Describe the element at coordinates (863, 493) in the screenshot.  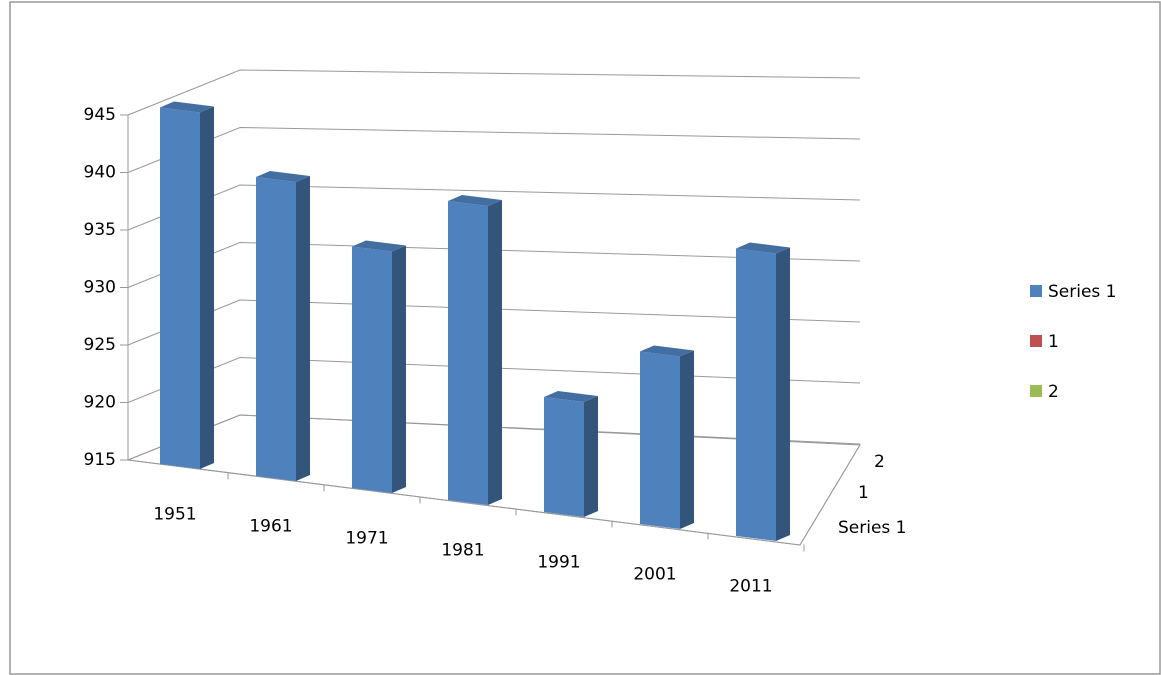
I see `depth-tick-label: 1` at that location.